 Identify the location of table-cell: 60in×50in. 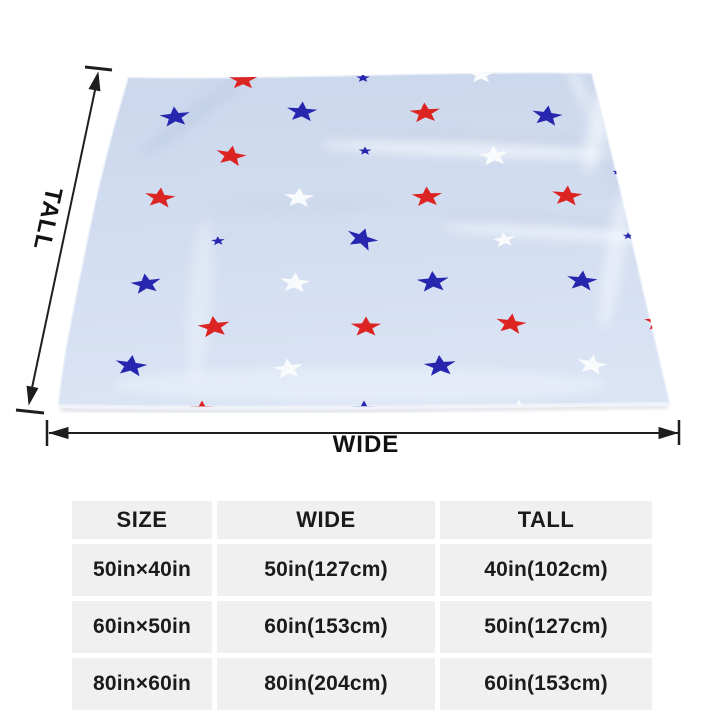
(142, 627).